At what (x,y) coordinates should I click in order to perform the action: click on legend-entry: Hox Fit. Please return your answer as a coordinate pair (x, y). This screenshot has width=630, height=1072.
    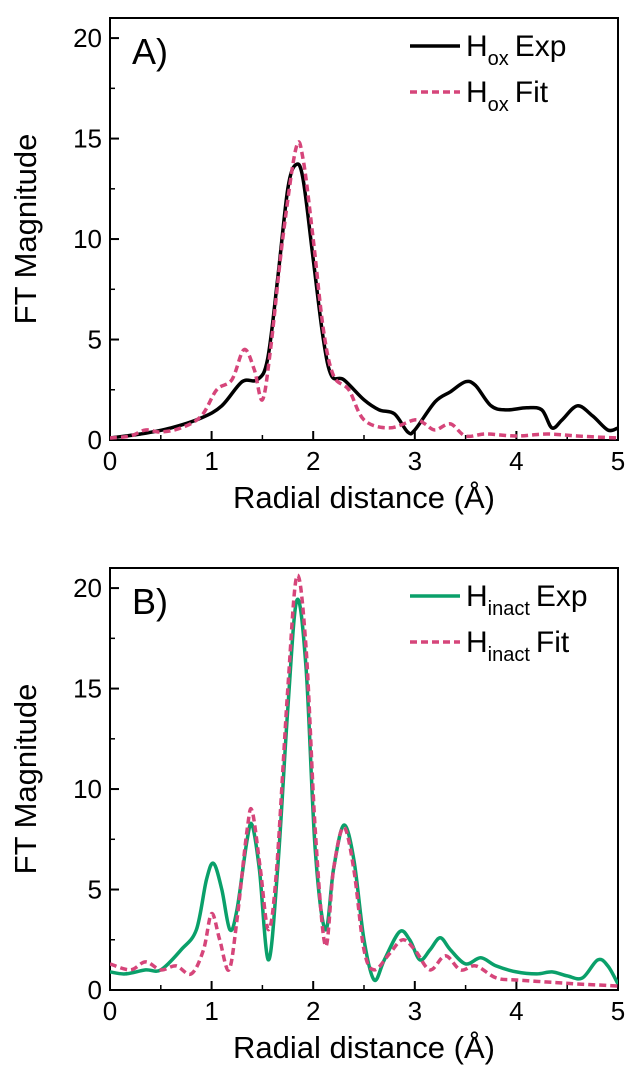
    Looking at the image, I should click on (507, 96).